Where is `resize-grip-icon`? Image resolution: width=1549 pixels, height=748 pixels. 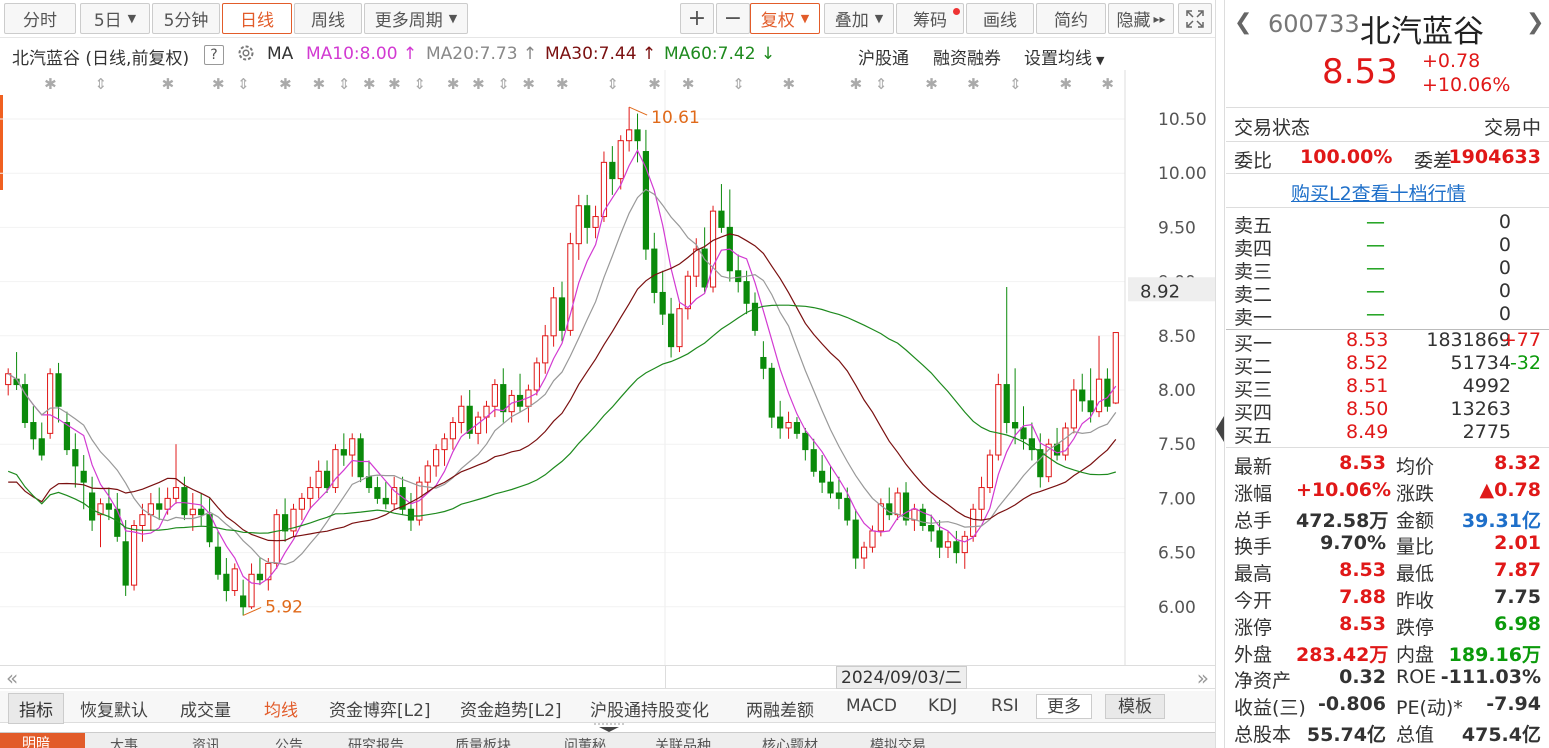 resize-grip-icon is located at coordinates (609, 727).